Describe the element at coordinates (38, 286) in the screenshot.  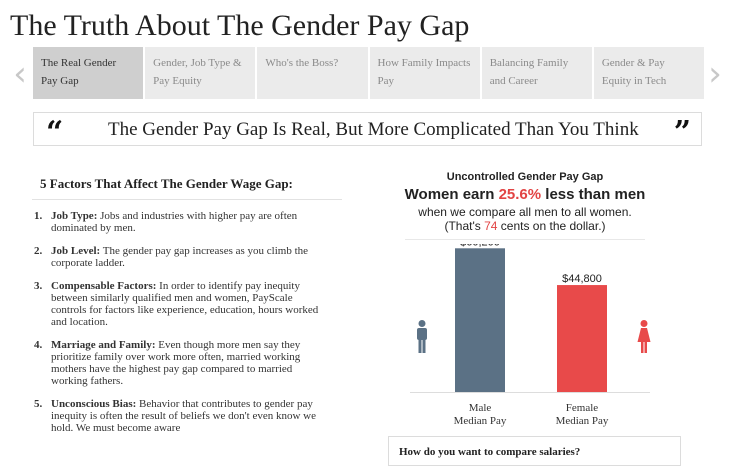
I see `list-number: 3.` at that location.